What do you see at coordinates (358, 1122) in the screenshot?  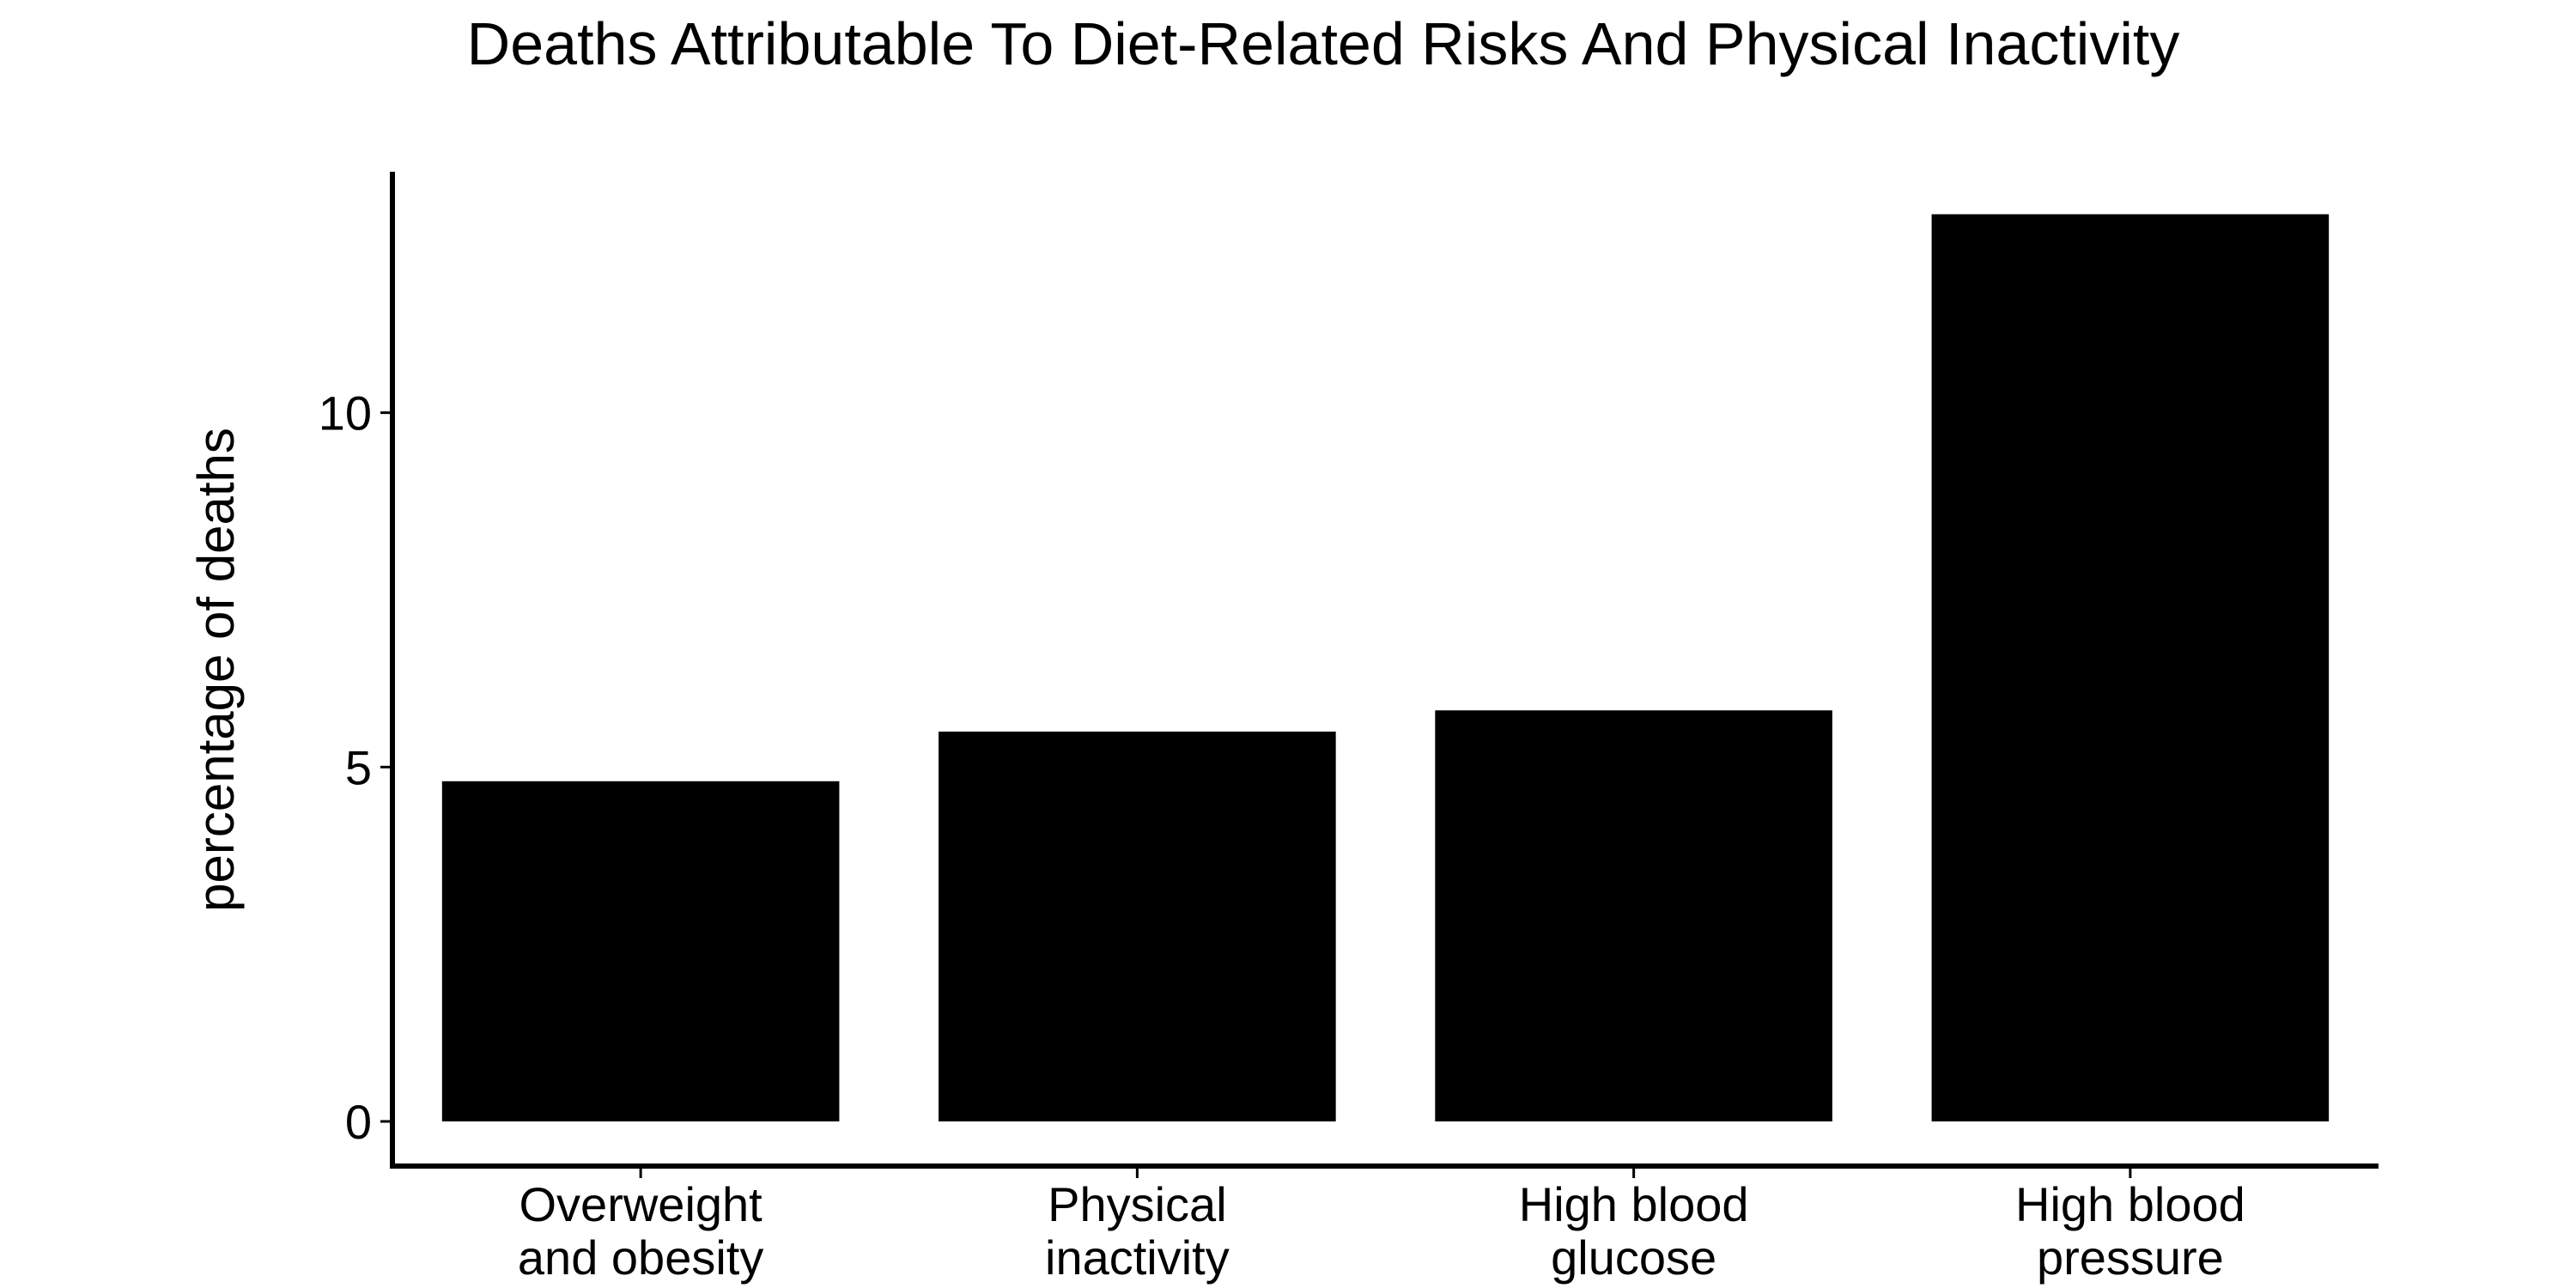 I see `y-tick-label-0: 0` at bounding box center [358, 1122].